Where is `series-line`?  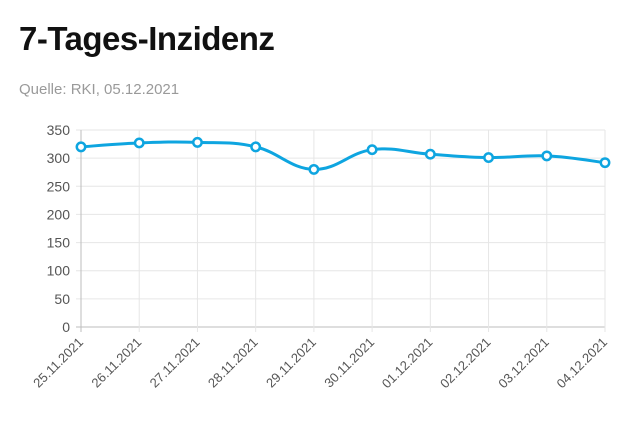
series-line is located at coordinates (343, 155).